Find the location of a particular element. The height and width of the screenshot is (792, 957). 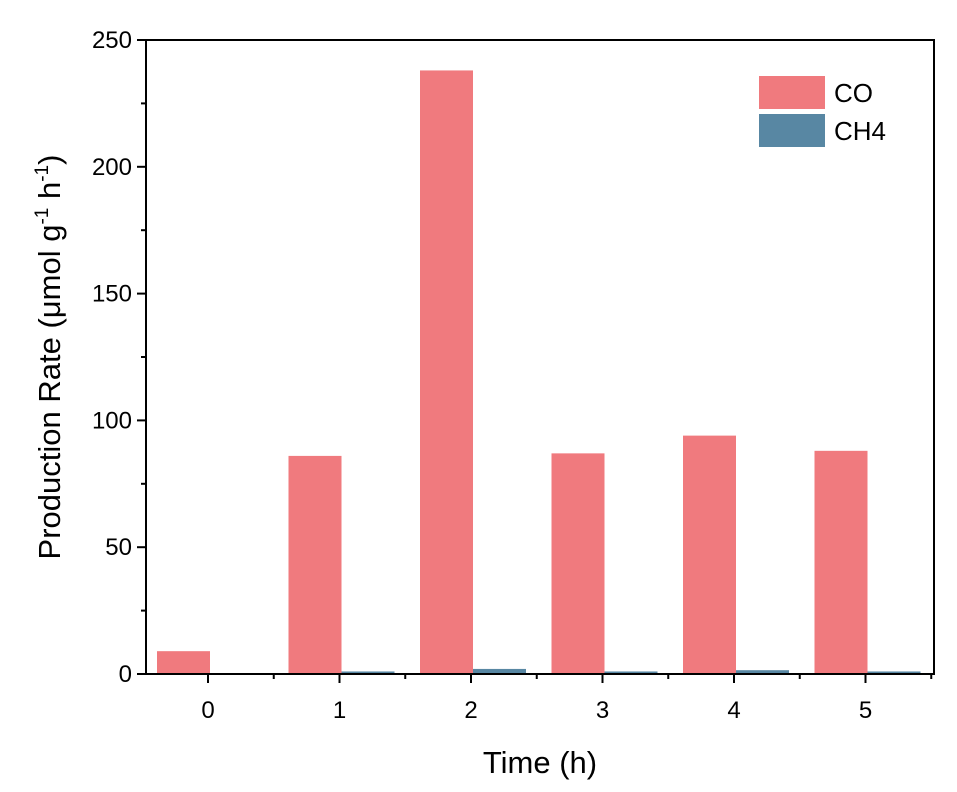

y-tick-label: 200 is located at coordinates (112, 167).